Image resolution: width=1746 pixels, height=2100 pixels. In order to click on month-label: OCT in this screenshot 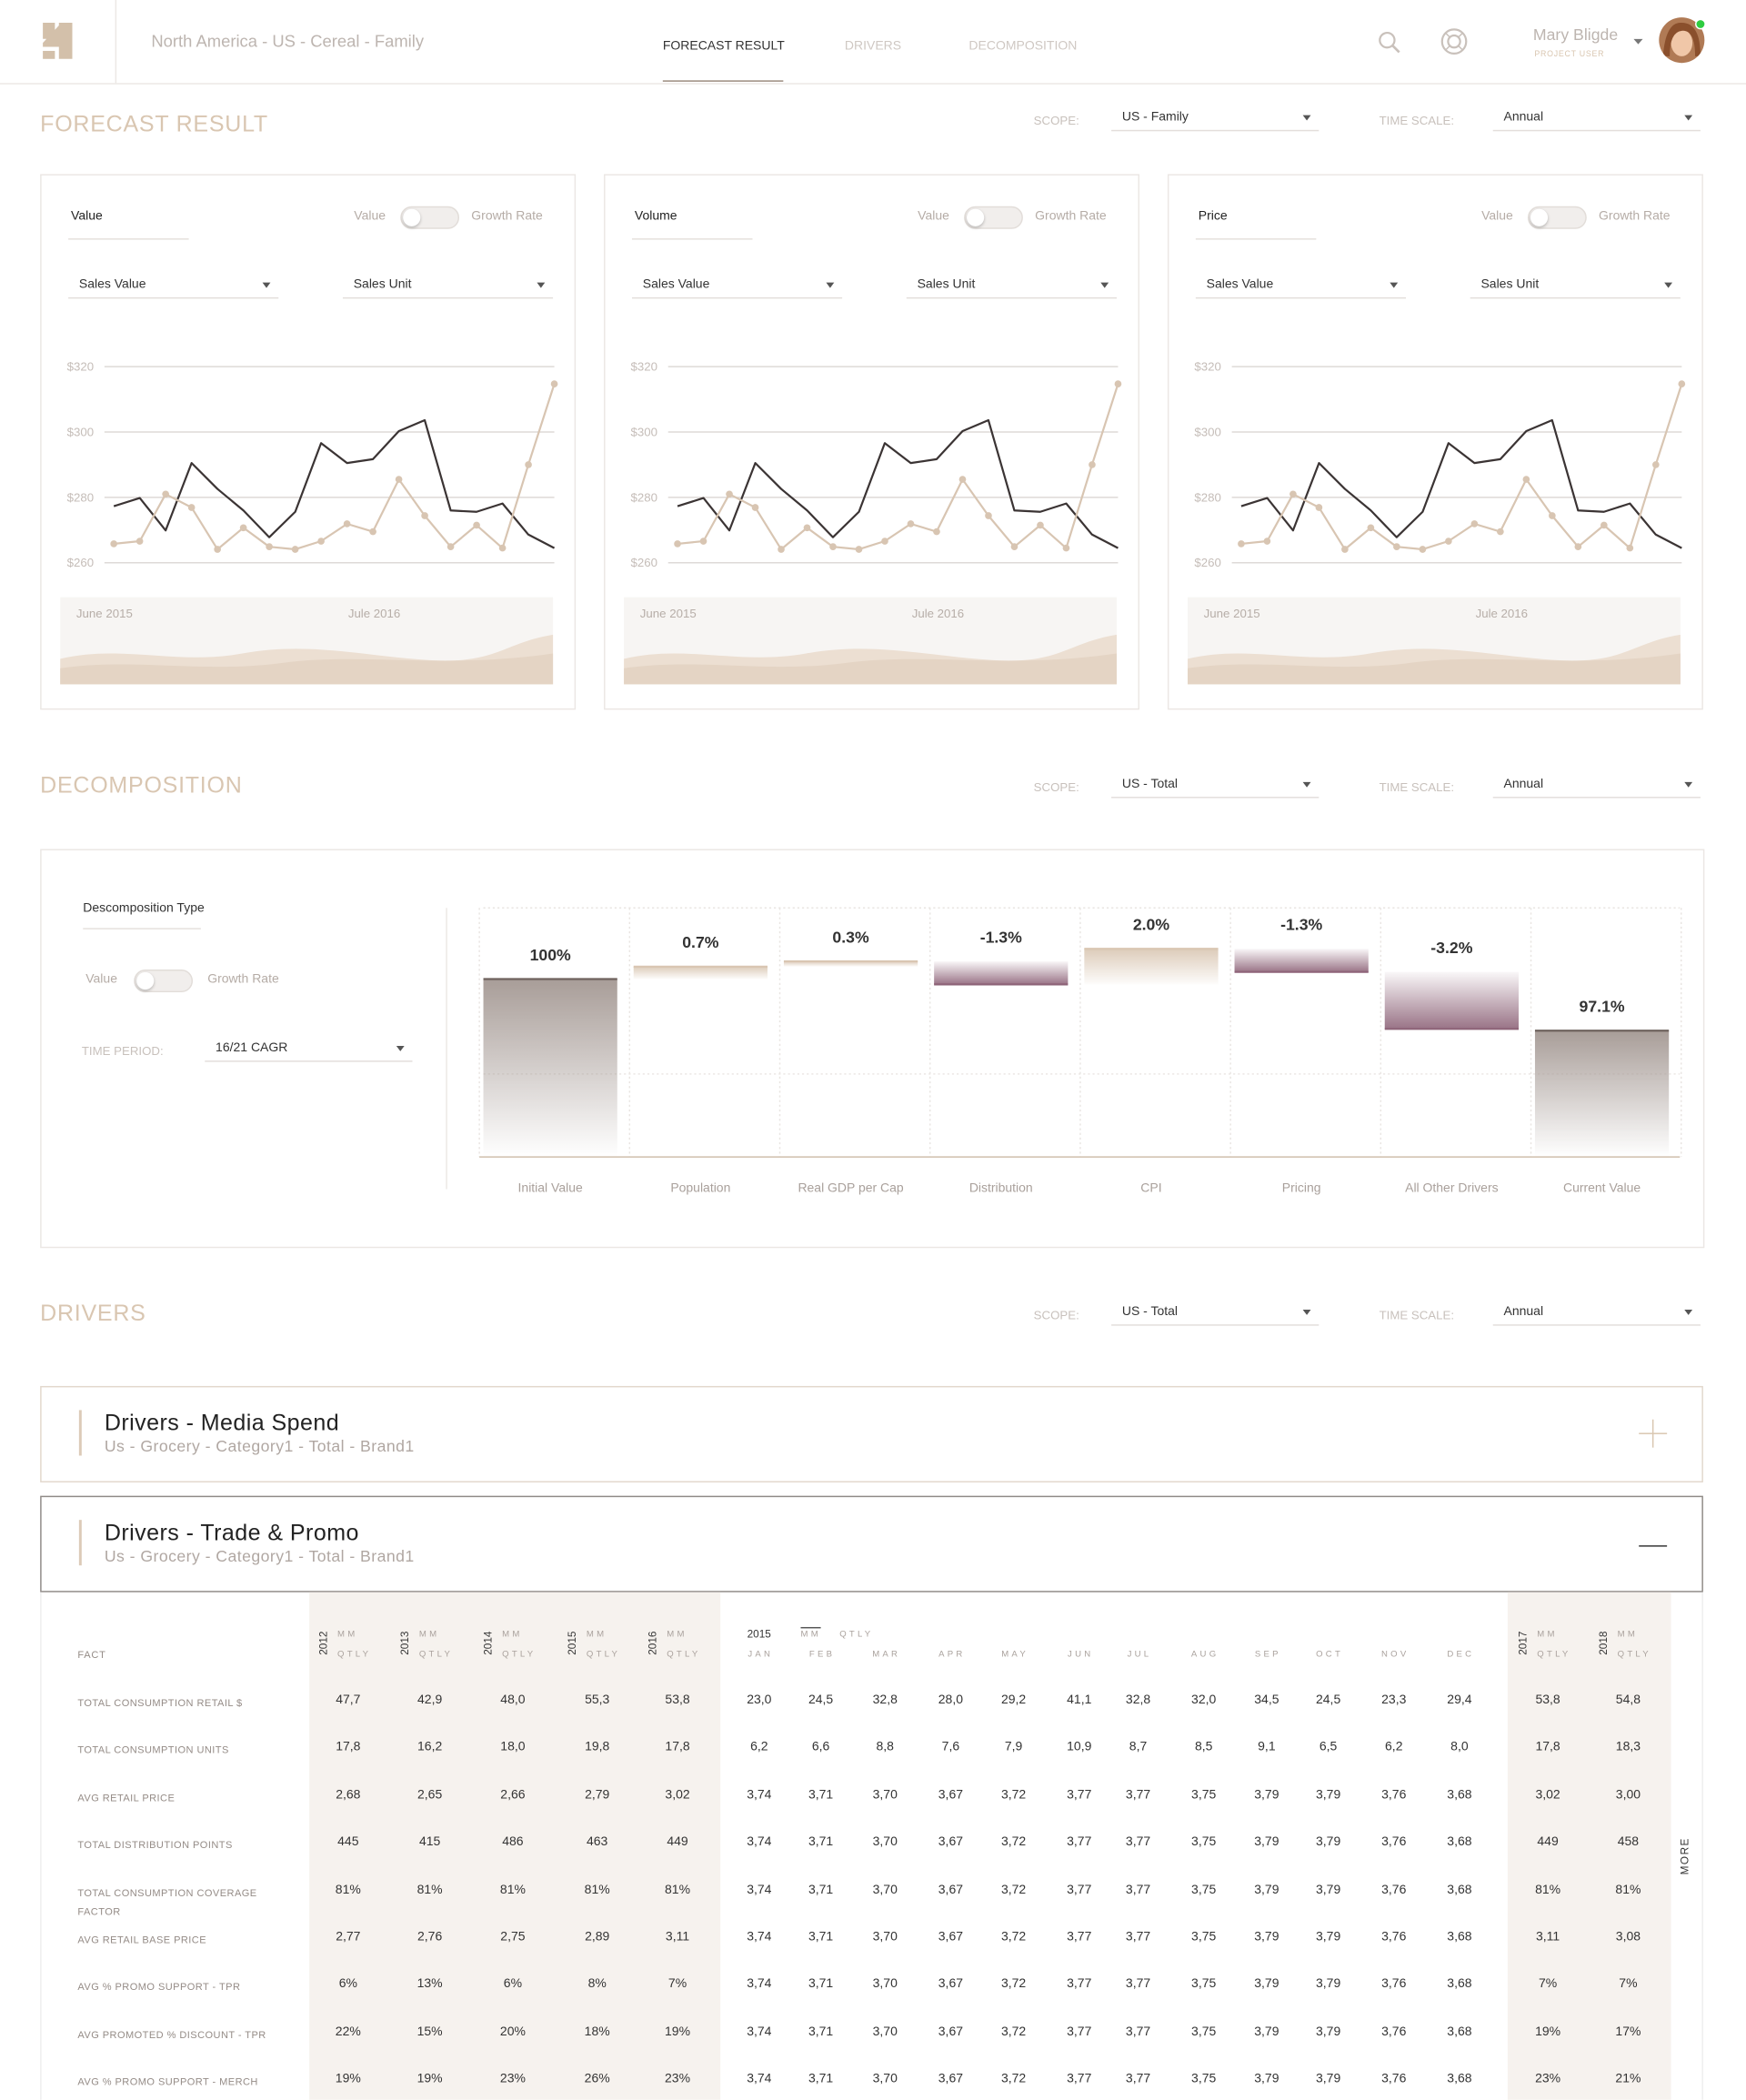, I will do `click(1330, 1654)`.